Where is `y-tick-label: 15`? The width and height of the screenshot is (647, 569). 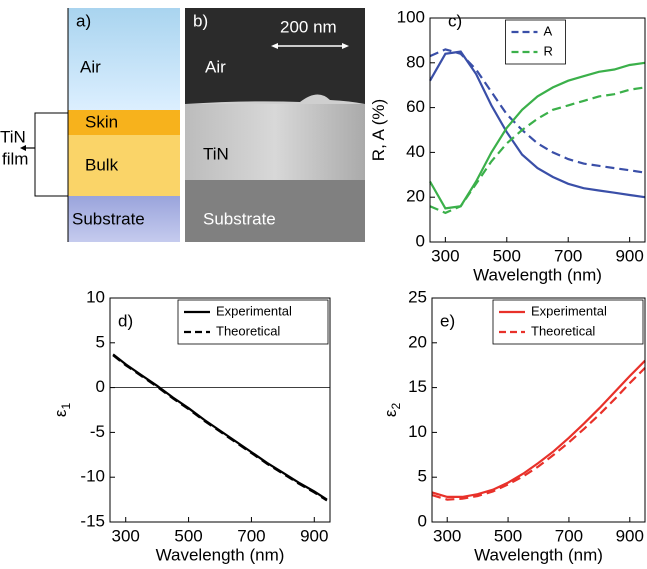
y-tick-label: 15 is located at coordinates (417, 386).